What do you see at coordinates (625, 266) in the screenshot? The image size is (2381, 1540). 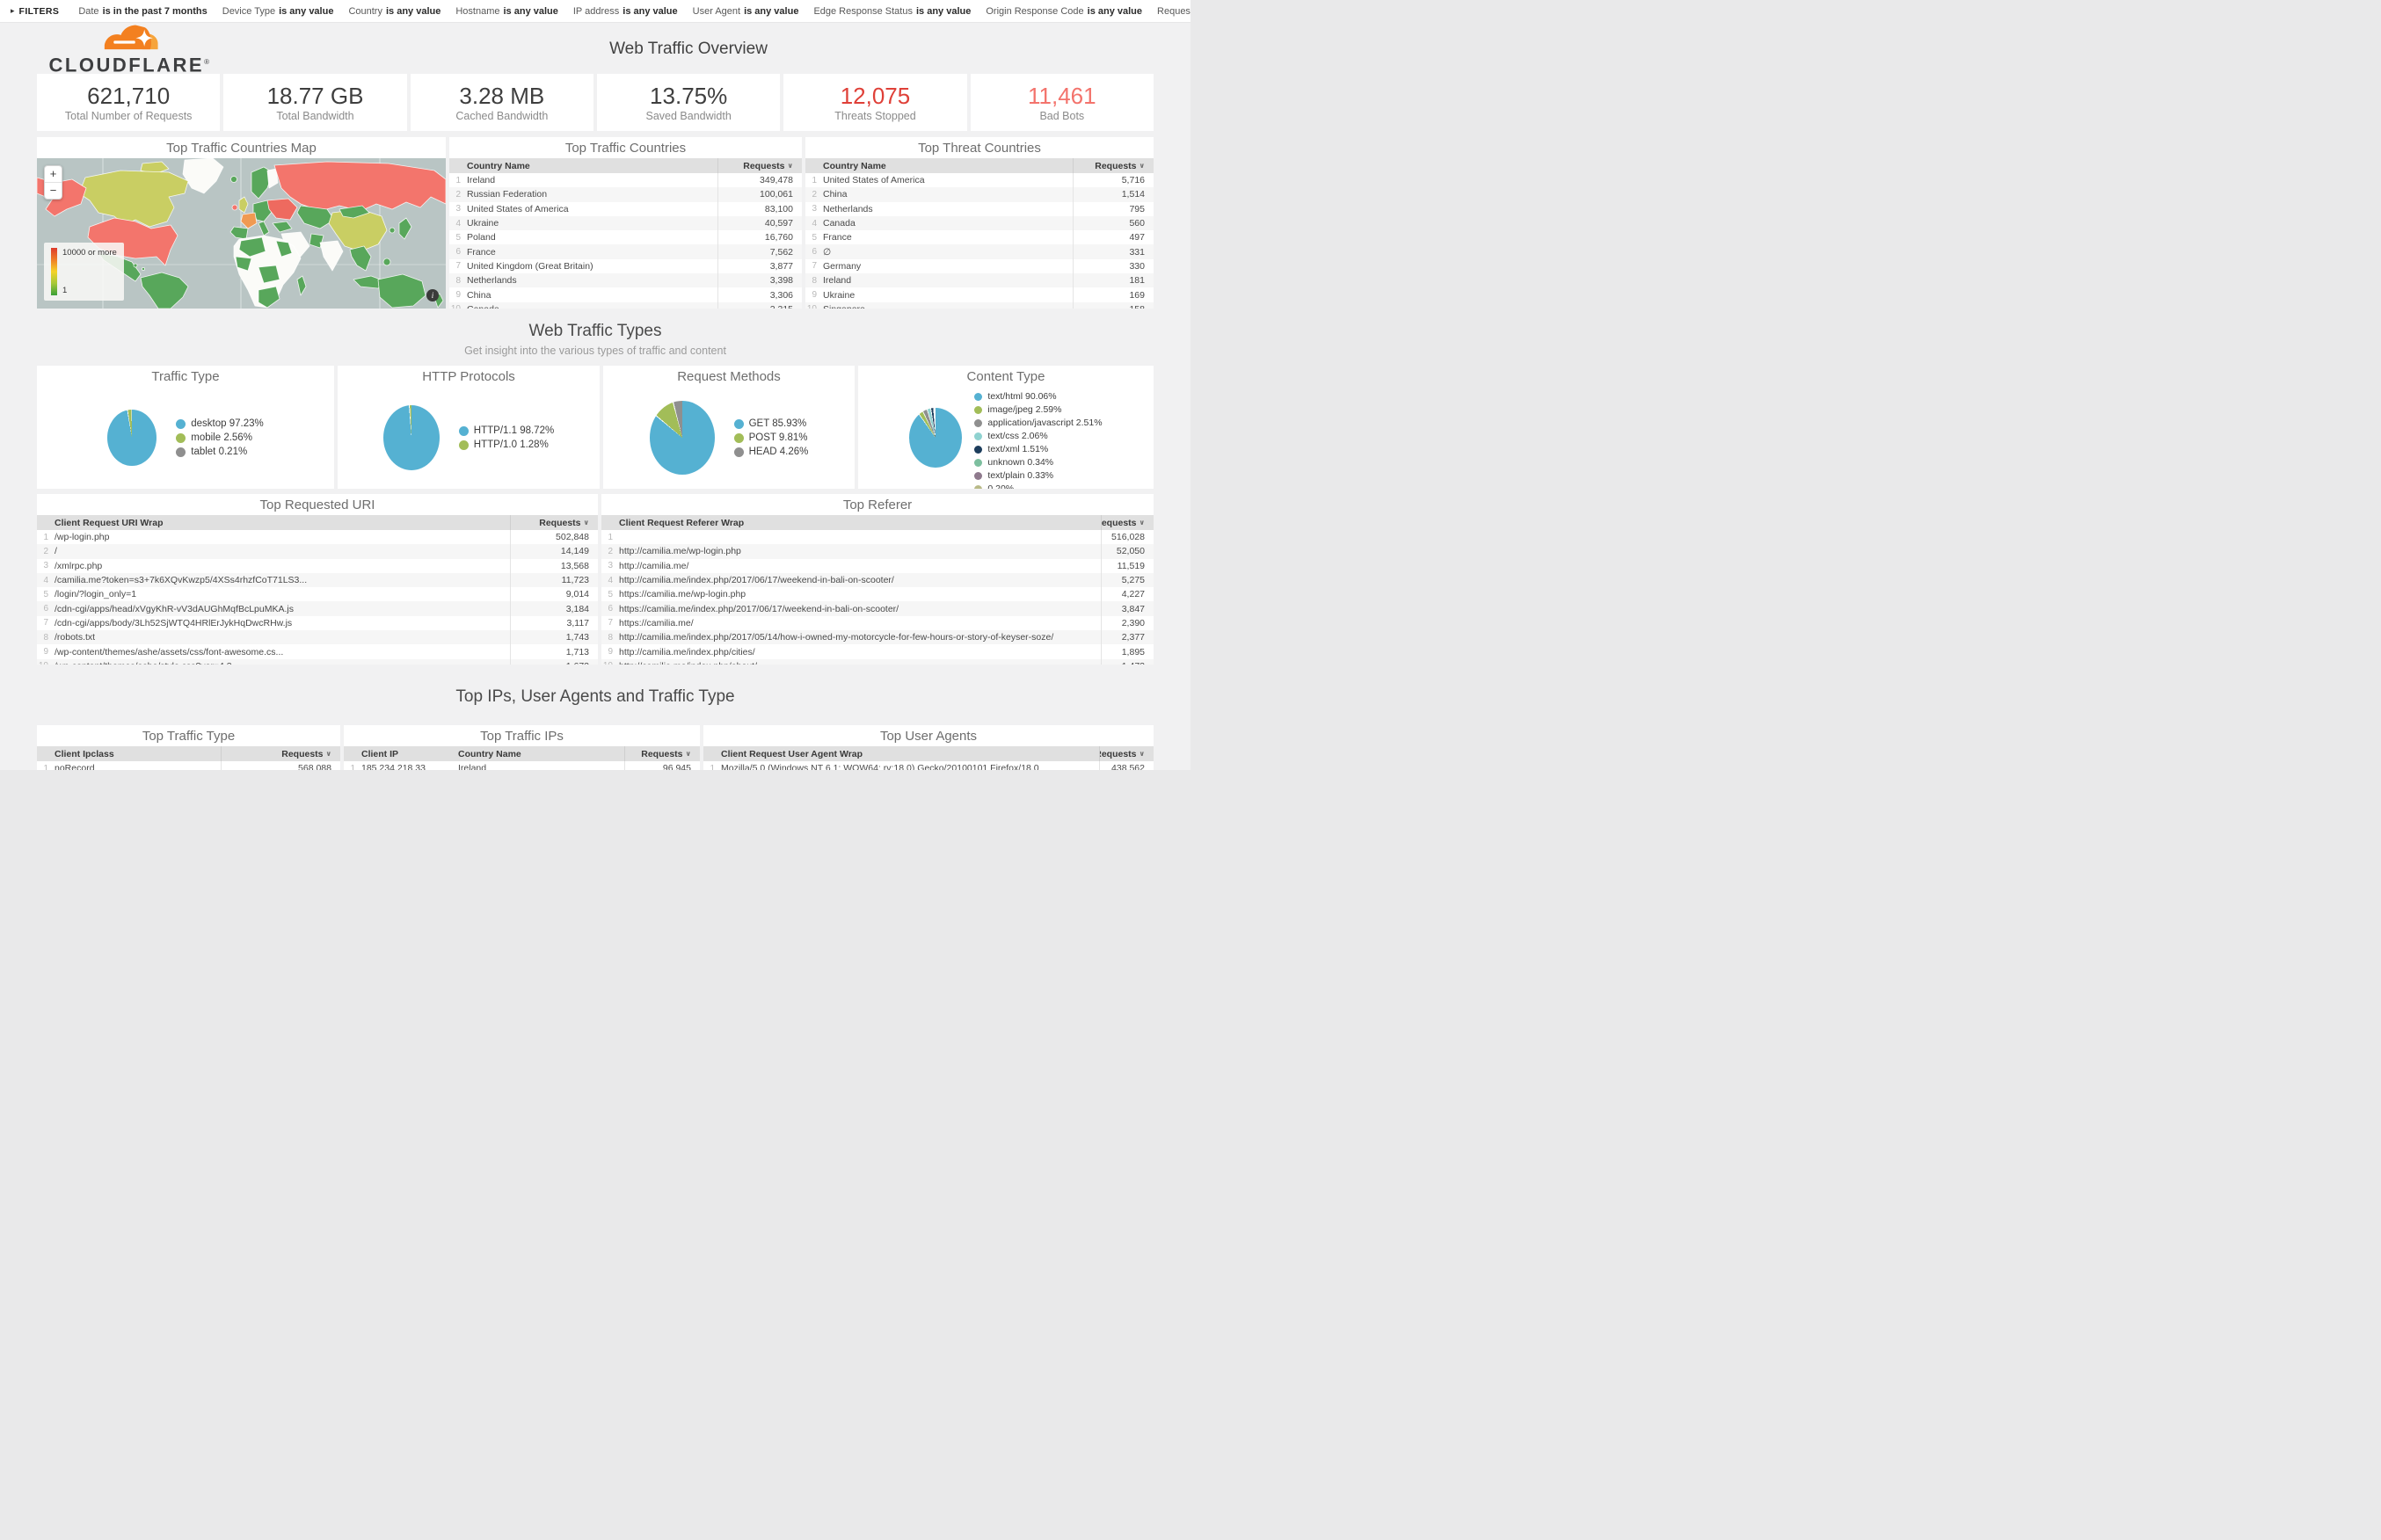 I see `table-row: 7 United Kingdom (Great Britain) 3,877` at bounding box center [625, 266].